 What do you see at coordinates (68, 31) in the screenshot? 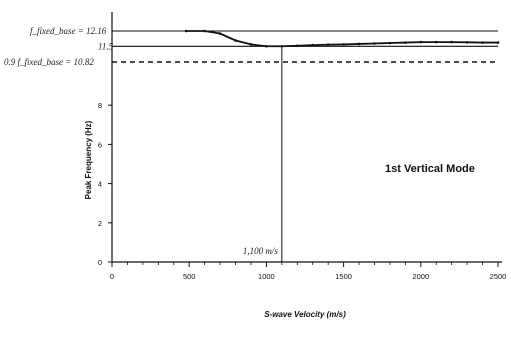
I see `reference-line-label: f_fixed_base = 12.16` at bounding box center [68, 31].